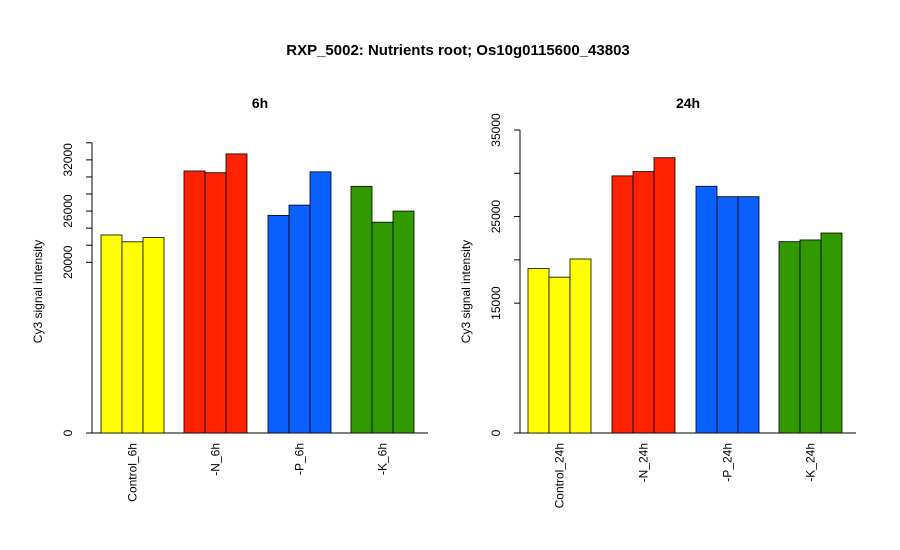 The width and height of the screenshot is (900, 550). What do you see at coordinates (496, 130) in the screenshot?
I see `y-tick-label: 35000` at bounding box center [496, 130].